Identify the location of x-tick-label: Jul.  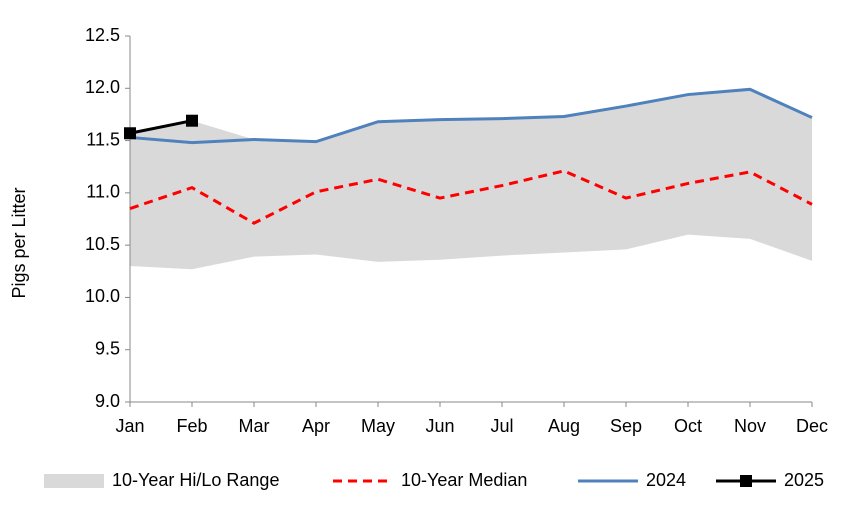
(501, 426).